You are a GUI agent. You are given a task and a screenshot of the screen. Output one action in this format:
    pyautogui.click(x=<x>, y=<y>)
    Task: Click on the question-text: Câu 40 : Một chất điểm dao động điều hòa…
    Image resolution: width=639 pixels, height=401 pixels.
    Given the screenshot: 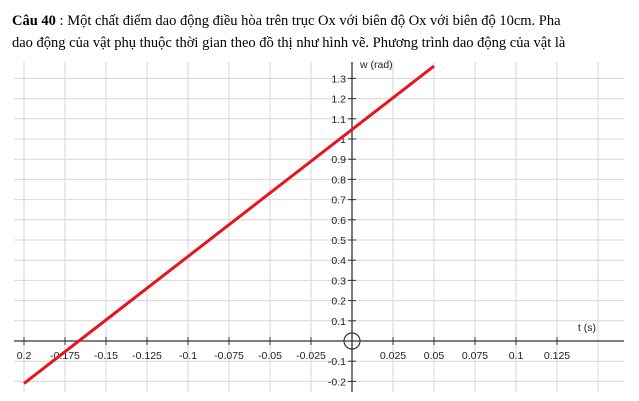 What is the action you would take?
    pyautogui.click(x=324, y=32)
    